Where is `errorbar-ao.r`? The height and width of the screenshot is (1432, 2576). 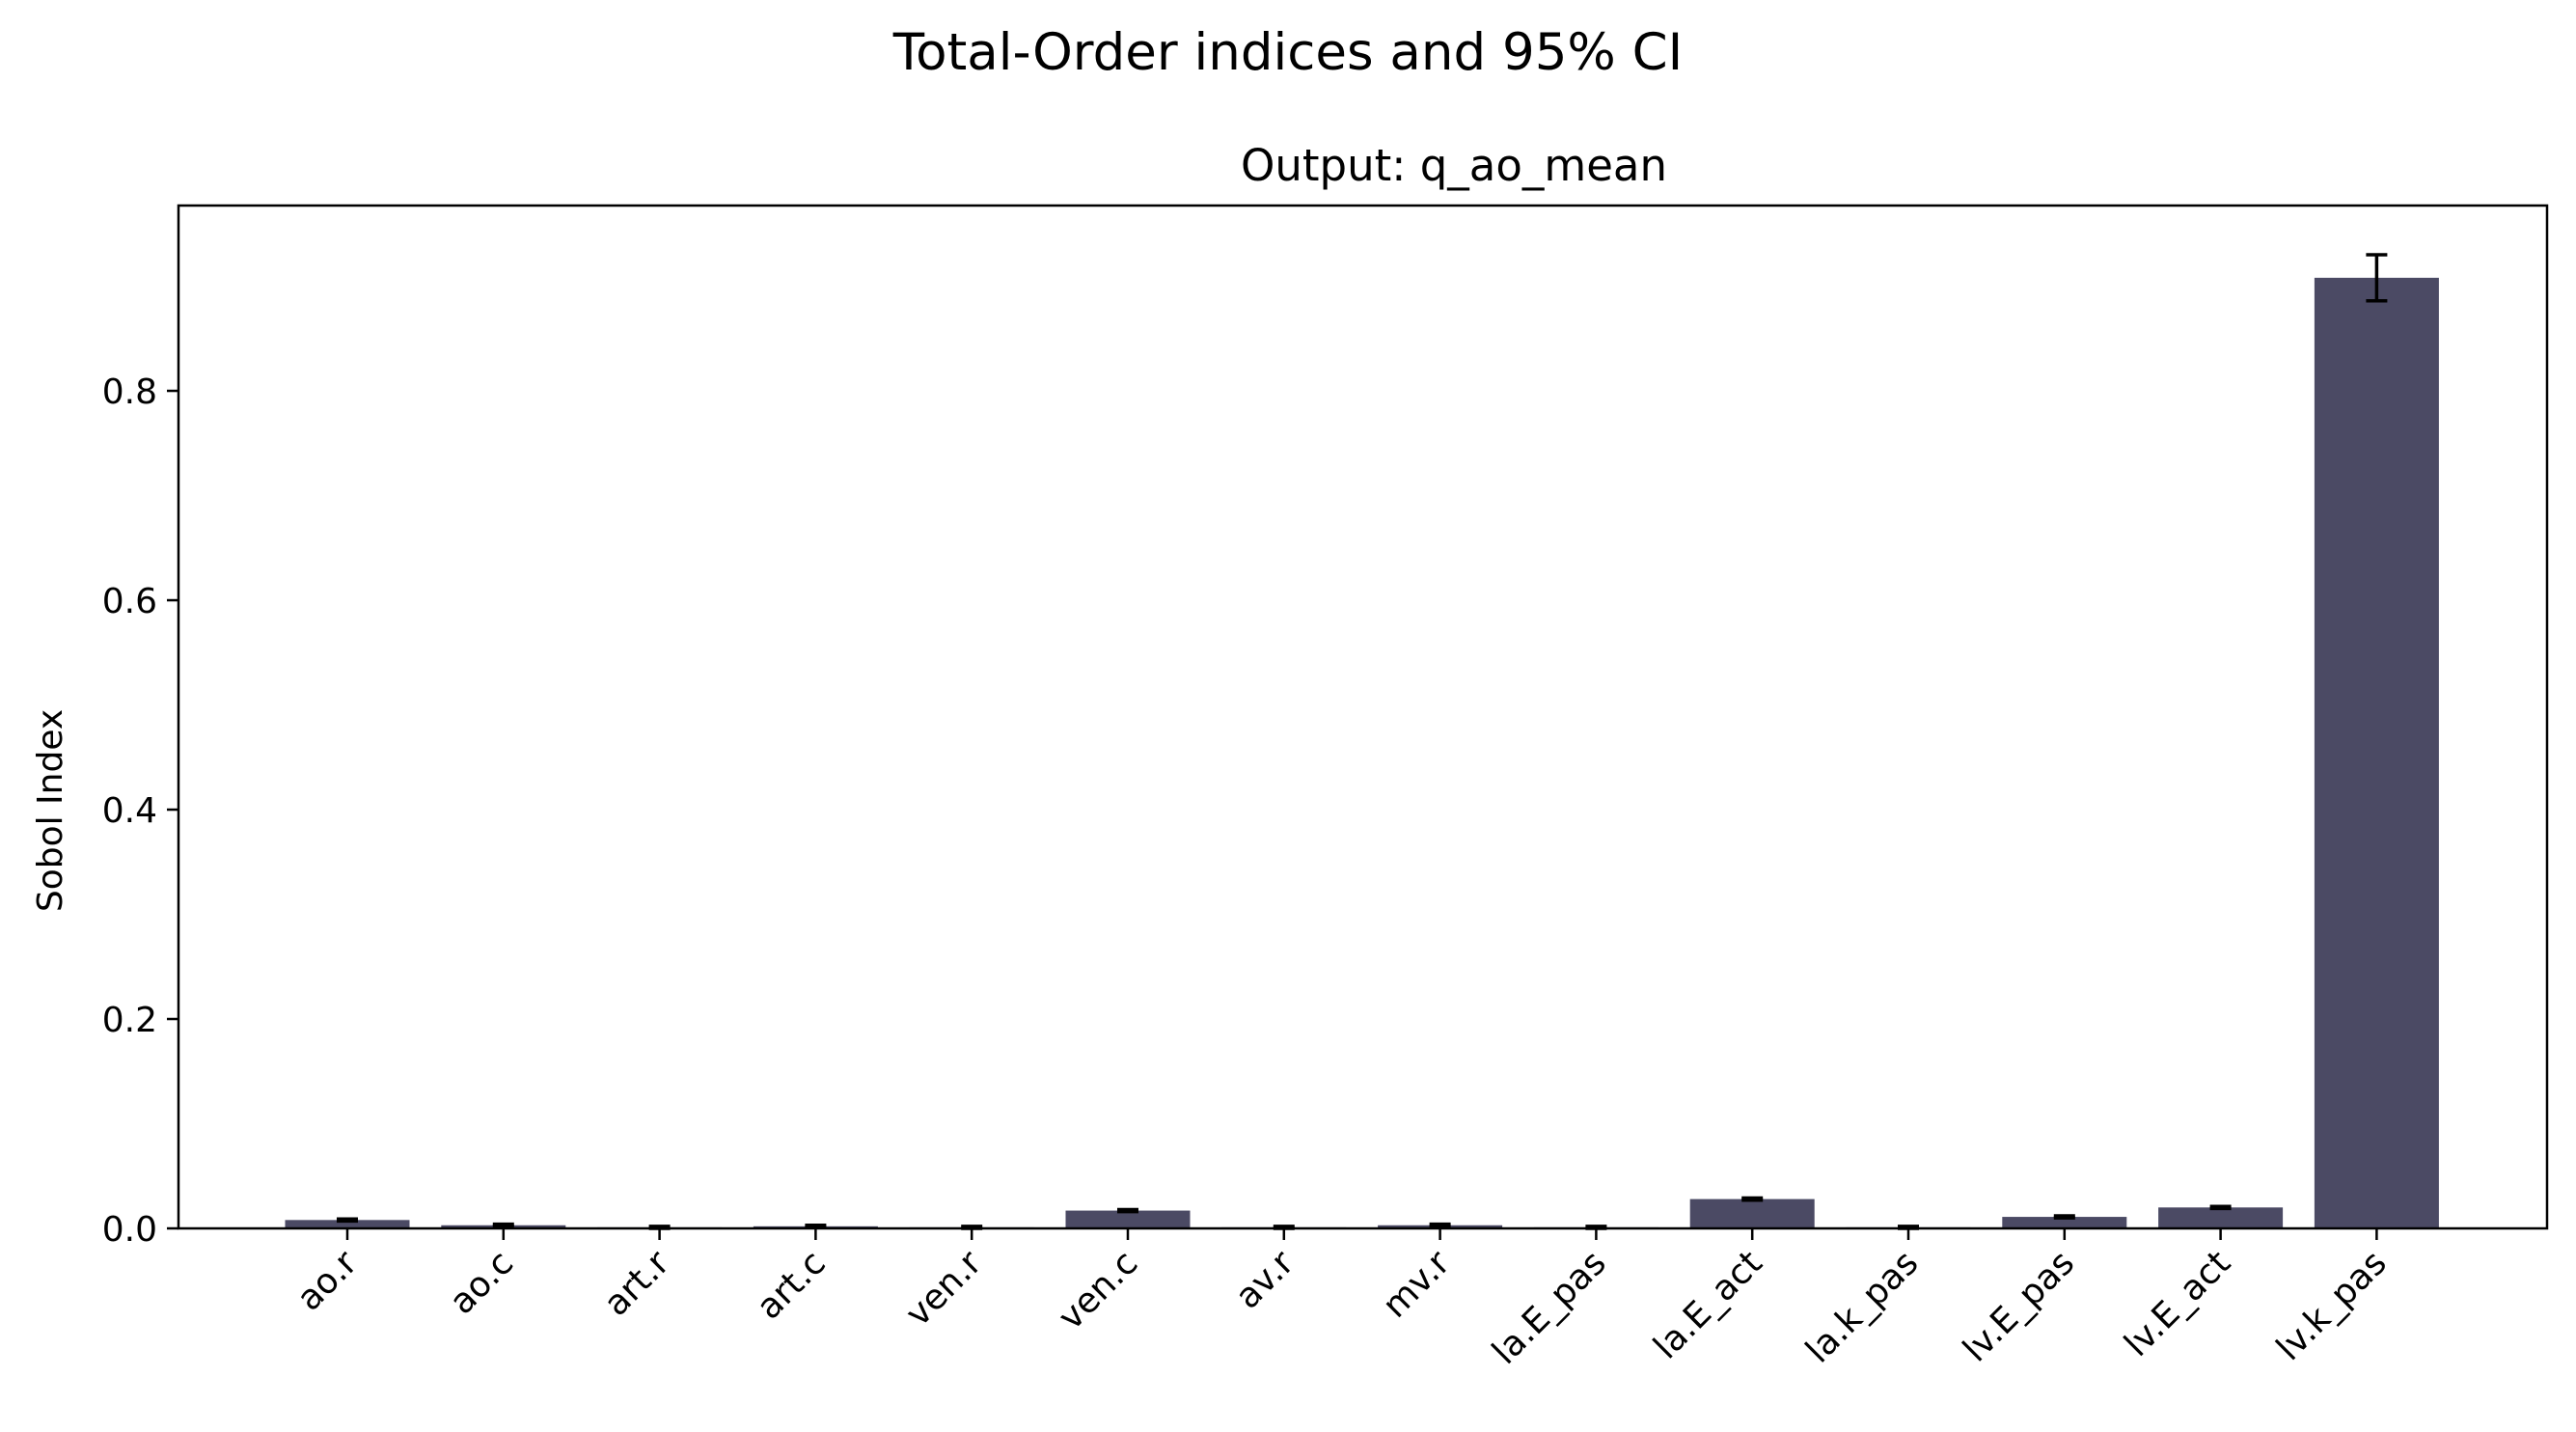 errorbar-ao.r is located at coordinates (347, 1221).